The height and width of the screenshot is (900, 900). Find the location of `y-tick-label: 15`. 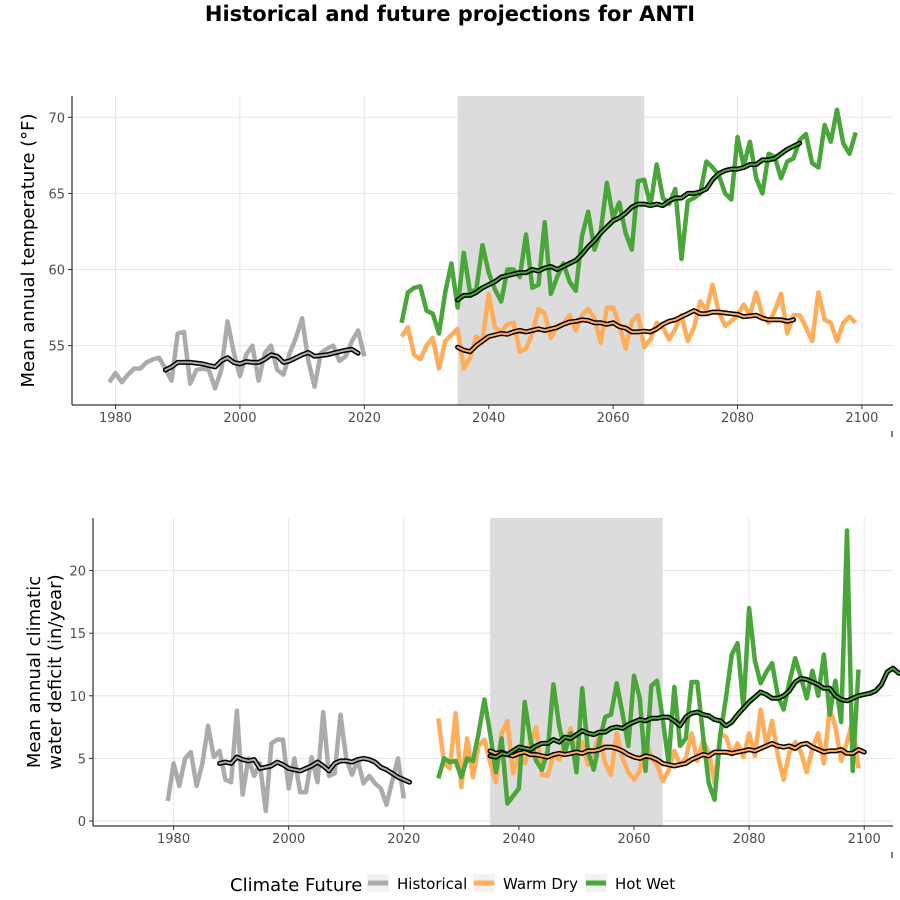

y-tick-label: 15 is located at coordinates (77, 634).